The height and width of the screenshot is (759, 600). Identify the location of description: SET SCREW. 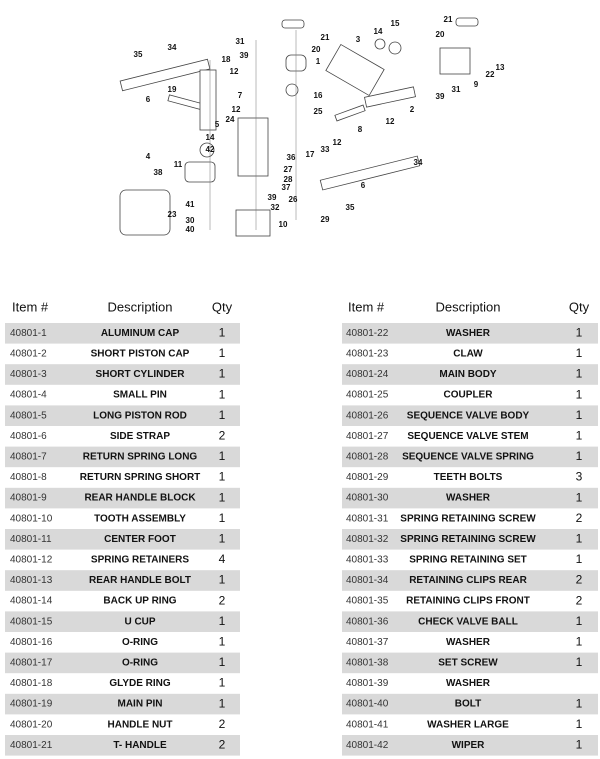
(468, 663).